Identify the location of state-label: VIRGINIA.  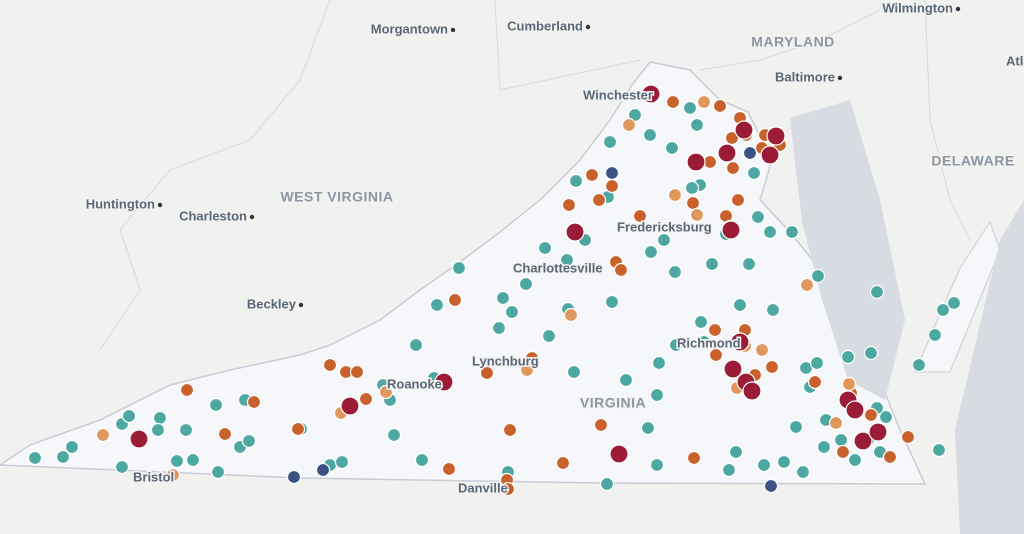
(613, 403).